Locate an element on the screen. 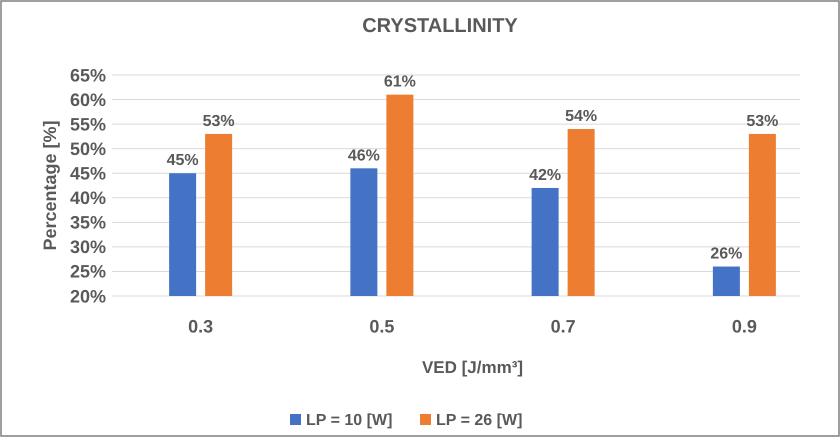 The width and height of the screenshot is (840, 437). legend-label: LP = 10 [W] is located at coordinates (349, 420).